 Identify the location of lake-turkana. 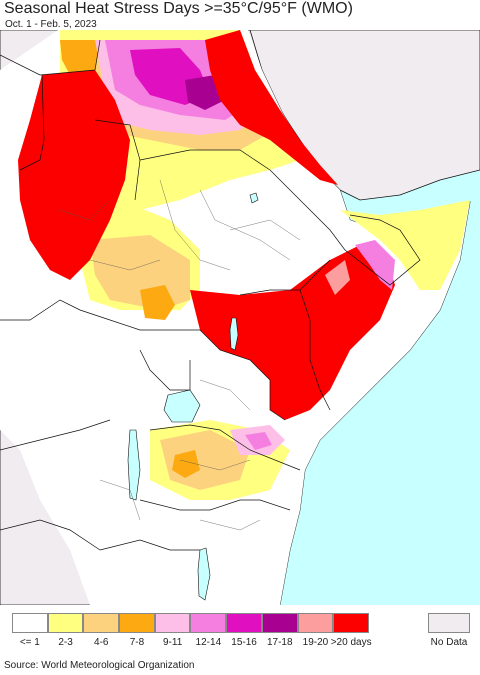
(234, 334).